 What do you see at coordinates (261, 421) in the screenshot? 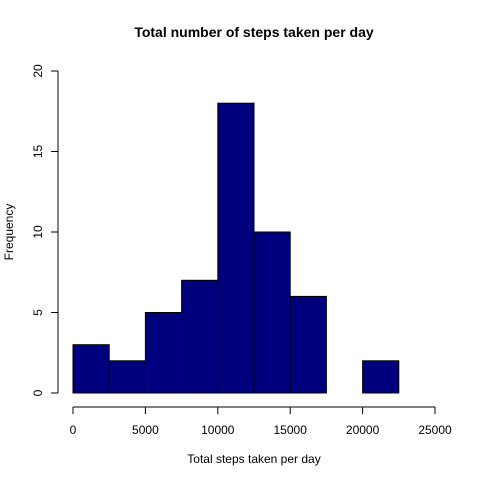
I see `x-axis: 0 5000 10000 15000 20000 25000` at bounding box center [261, 421].